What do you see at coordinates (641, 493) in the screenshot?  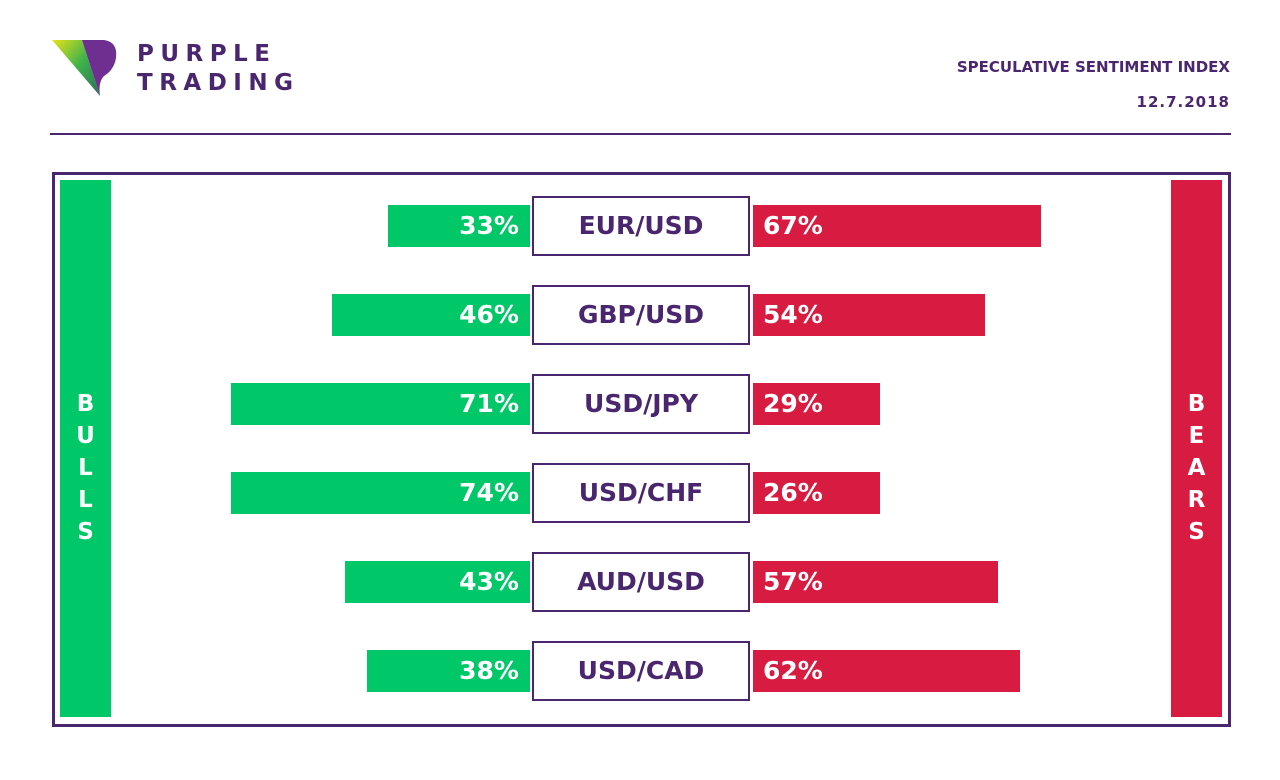 I see `currency-pair-label: USD/CHF` at bounding box center [641, 493].